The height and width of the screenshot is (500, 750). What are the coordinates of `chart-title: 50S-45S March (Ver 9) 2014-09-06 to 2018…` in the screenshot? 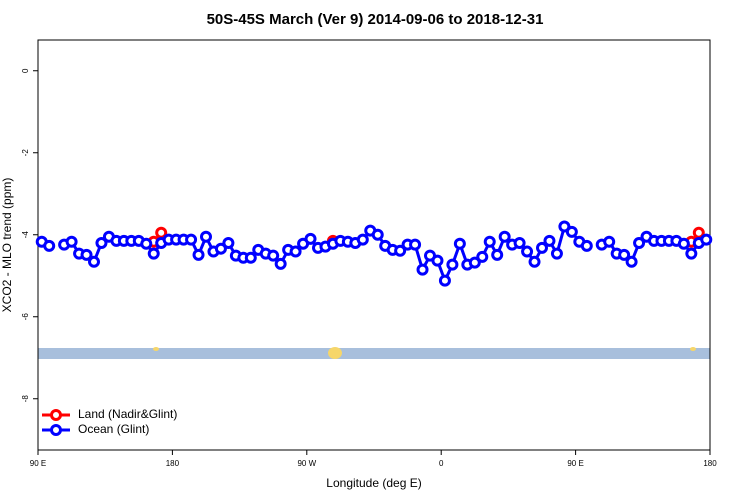 It's located at (375, 19).